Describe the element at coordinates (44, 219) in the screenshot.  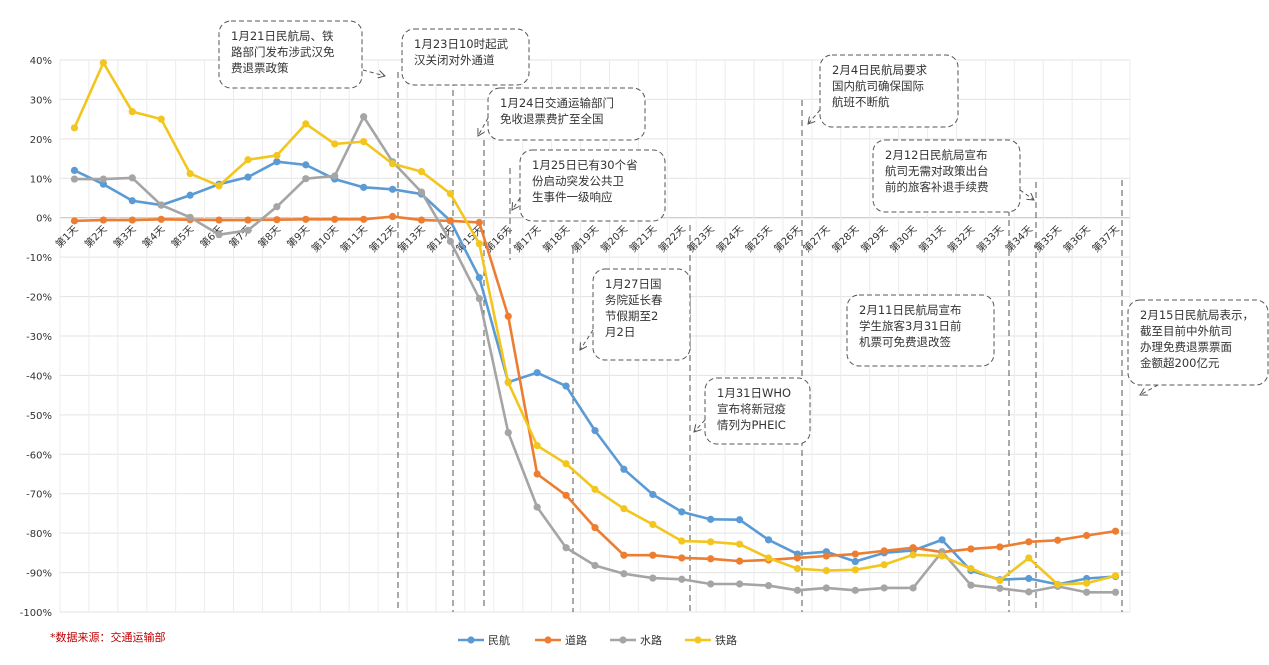
I see `y-tick-label: 0%` at that location.